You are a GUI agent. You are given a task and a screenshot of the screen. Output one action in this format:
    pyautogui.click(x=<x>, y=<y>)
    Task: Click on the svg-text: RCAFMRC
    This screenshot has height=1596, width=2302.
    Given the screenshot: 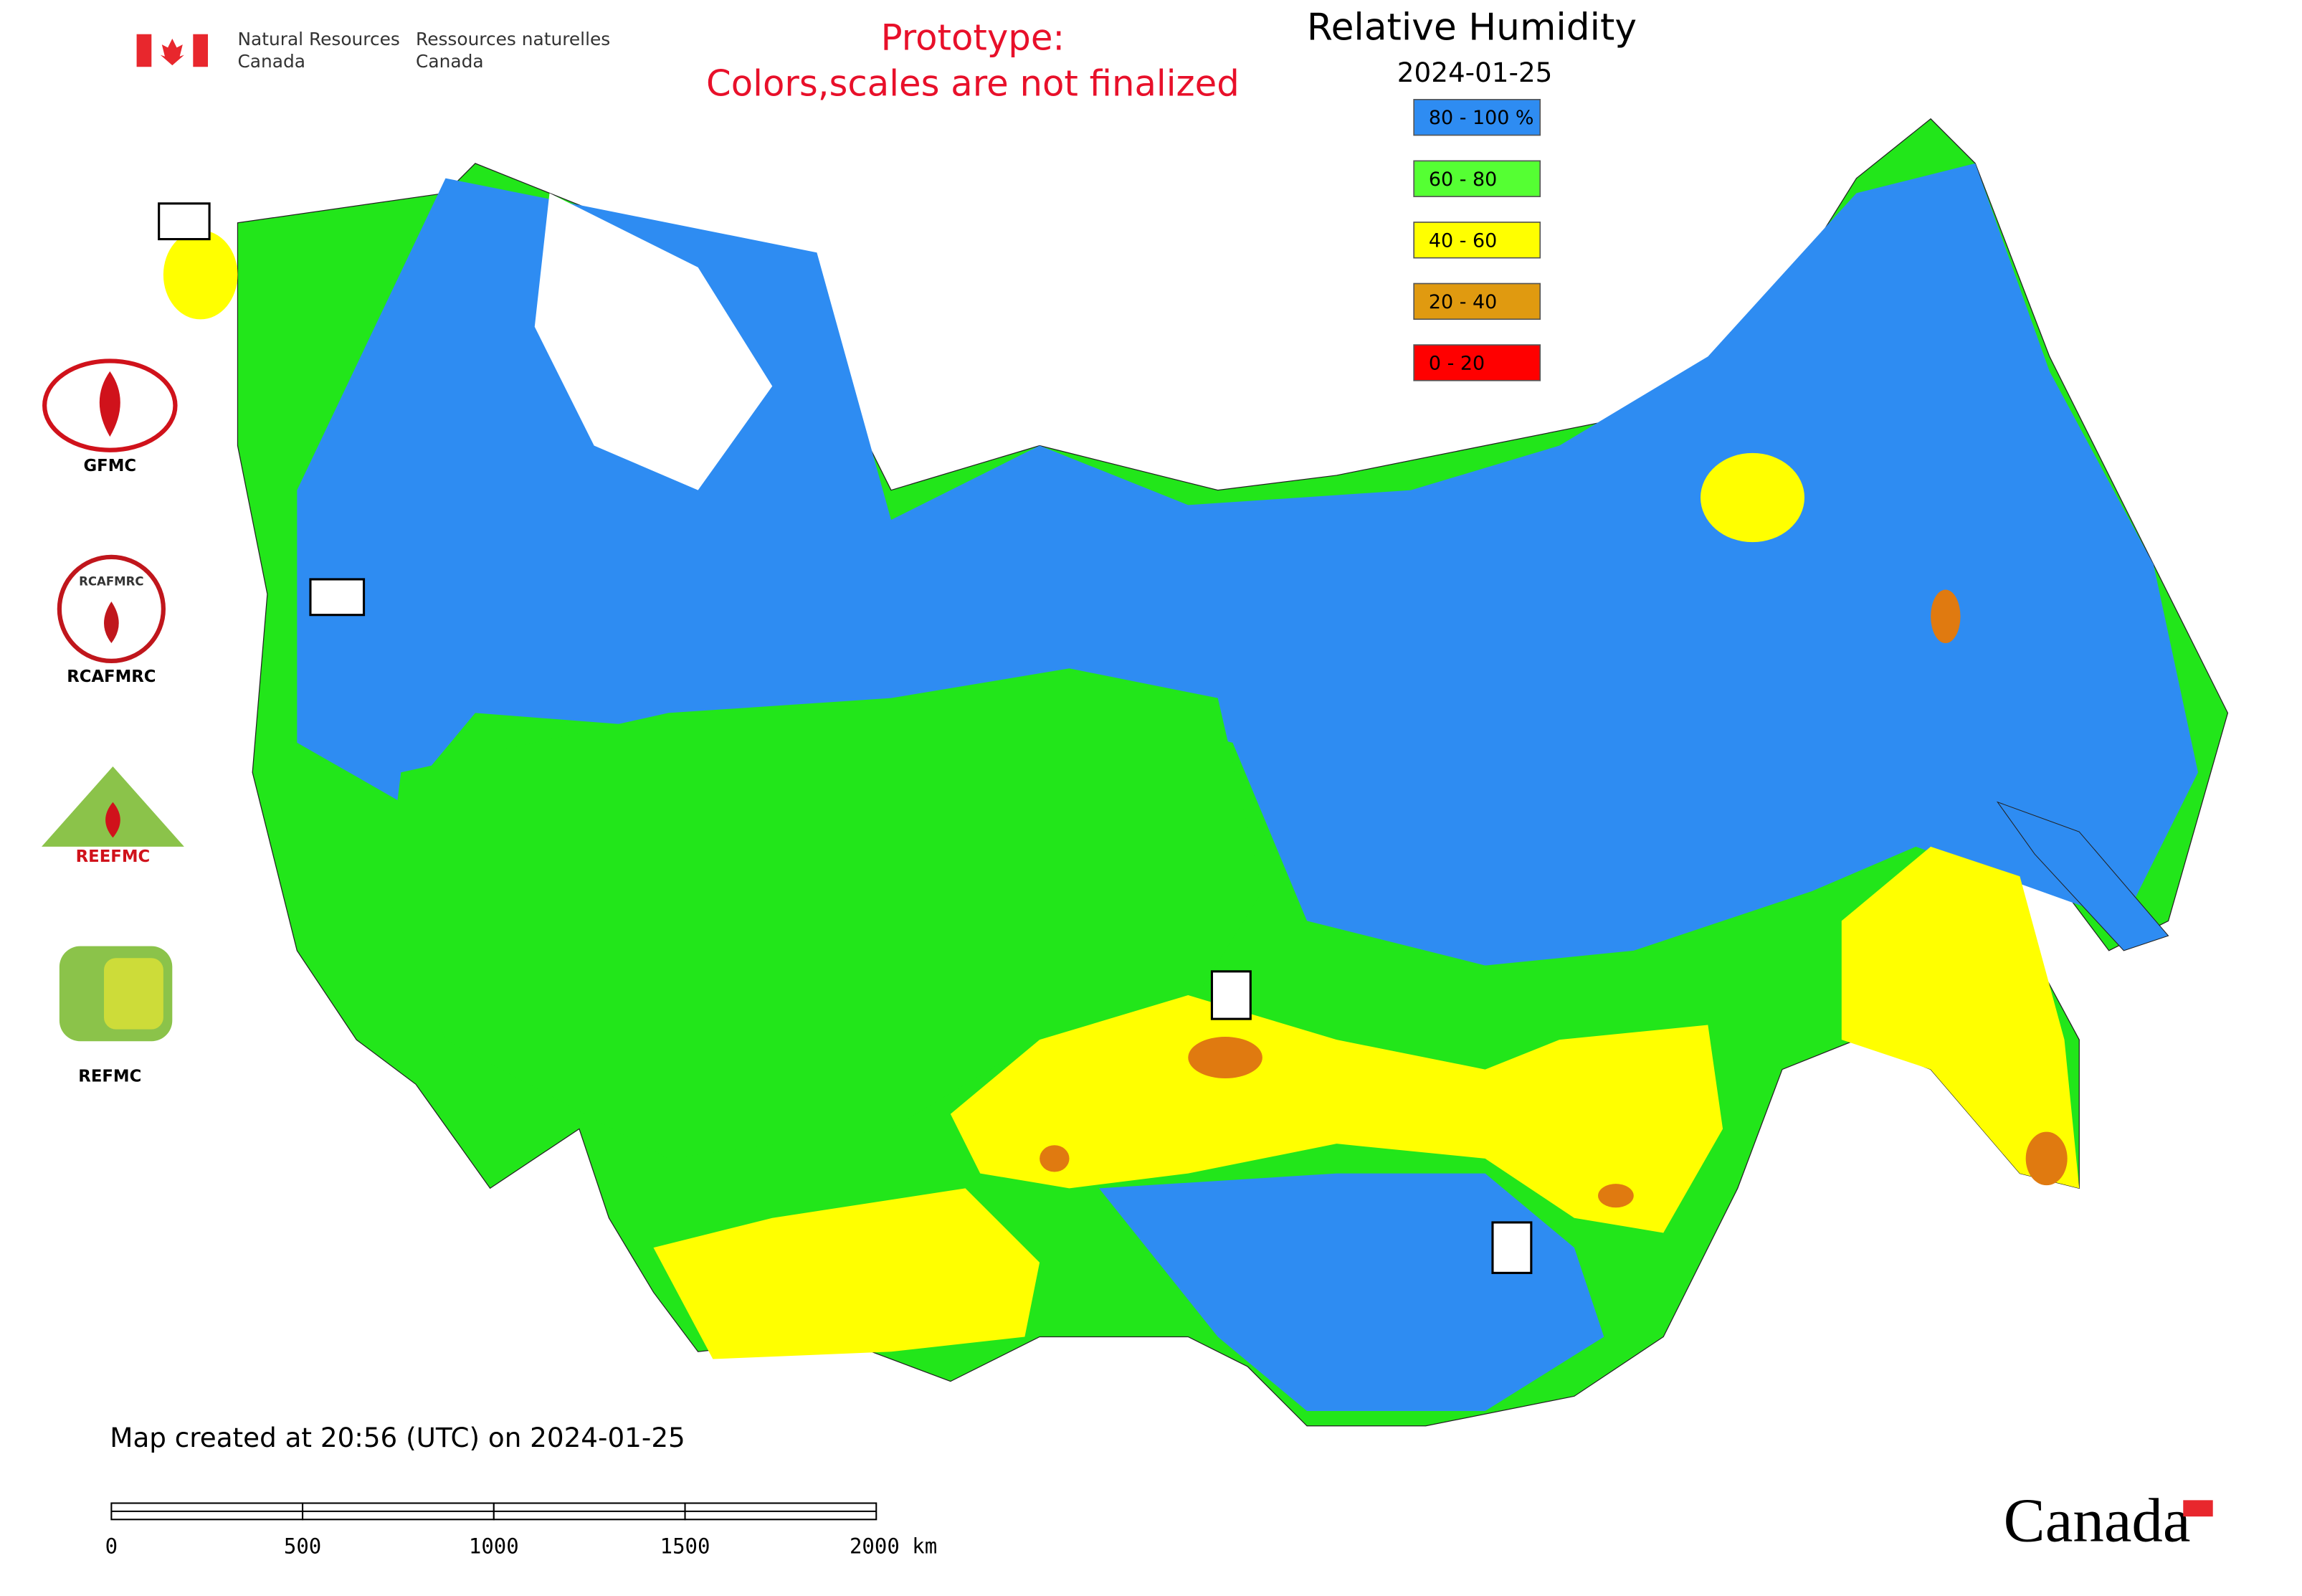 What is the action you would take?
    pyautogui.click(x=111, y=582)
    